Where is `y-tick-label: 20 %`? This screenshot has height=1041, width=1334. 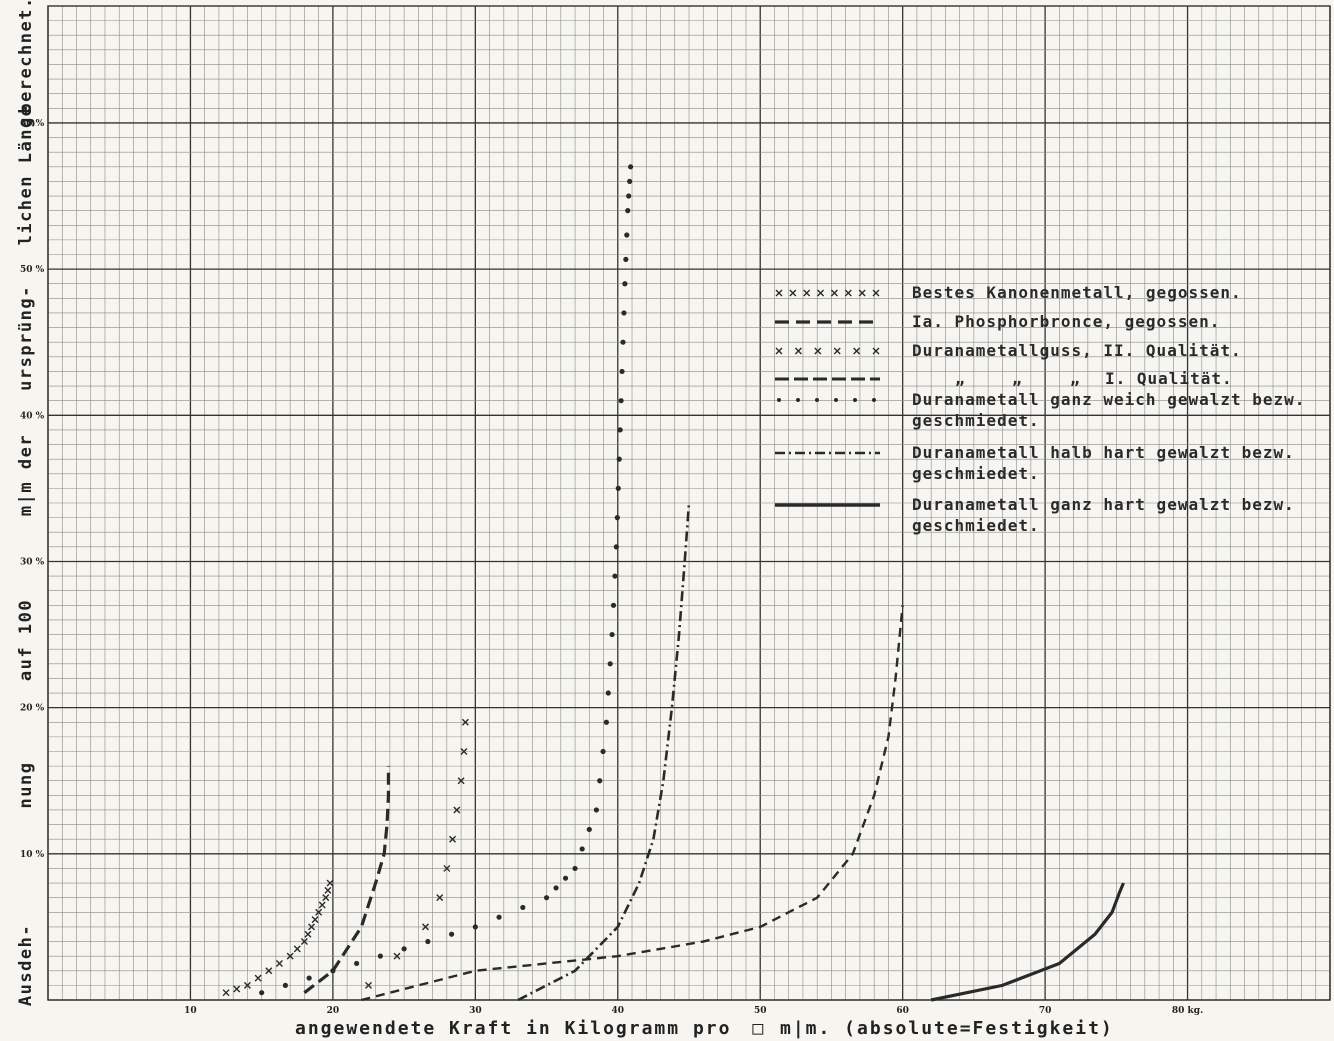 y-tick-label: 20 % is located at coordinates (32, 709).